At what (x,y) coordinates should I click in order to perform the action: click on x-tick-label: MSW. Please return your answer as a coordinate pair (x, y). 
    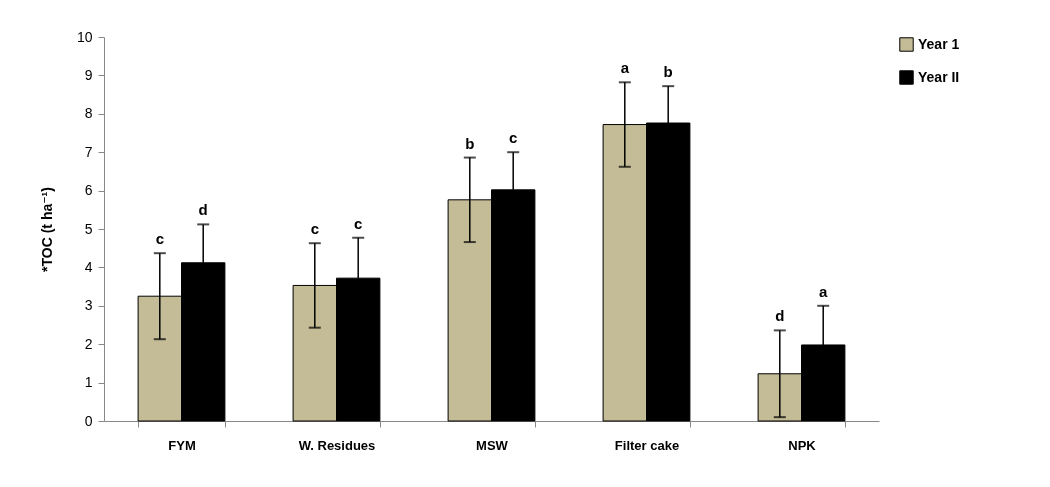
    Looking at the image, I should click on (492, 445).